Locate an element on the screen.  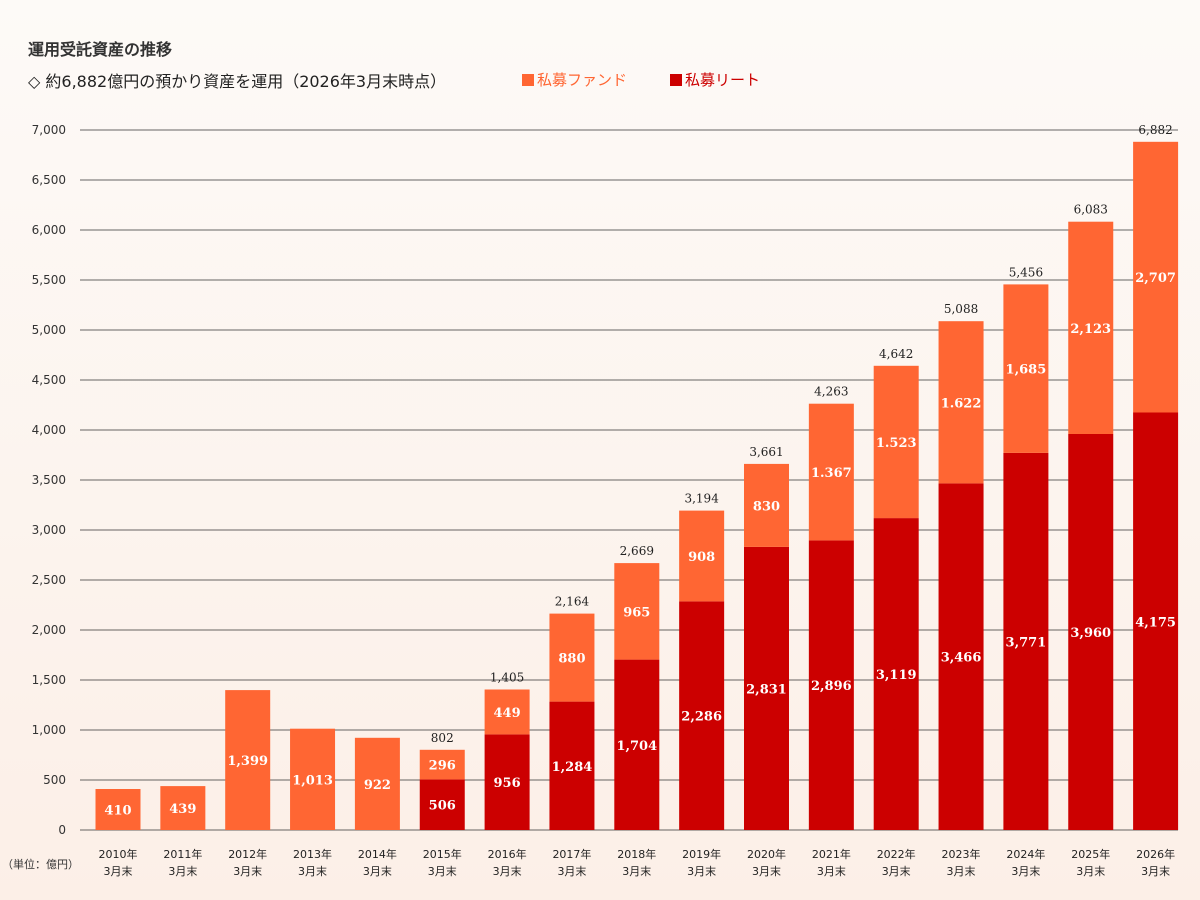
bar-label-funds: 2,123 is located at coordinates (1090, 329).